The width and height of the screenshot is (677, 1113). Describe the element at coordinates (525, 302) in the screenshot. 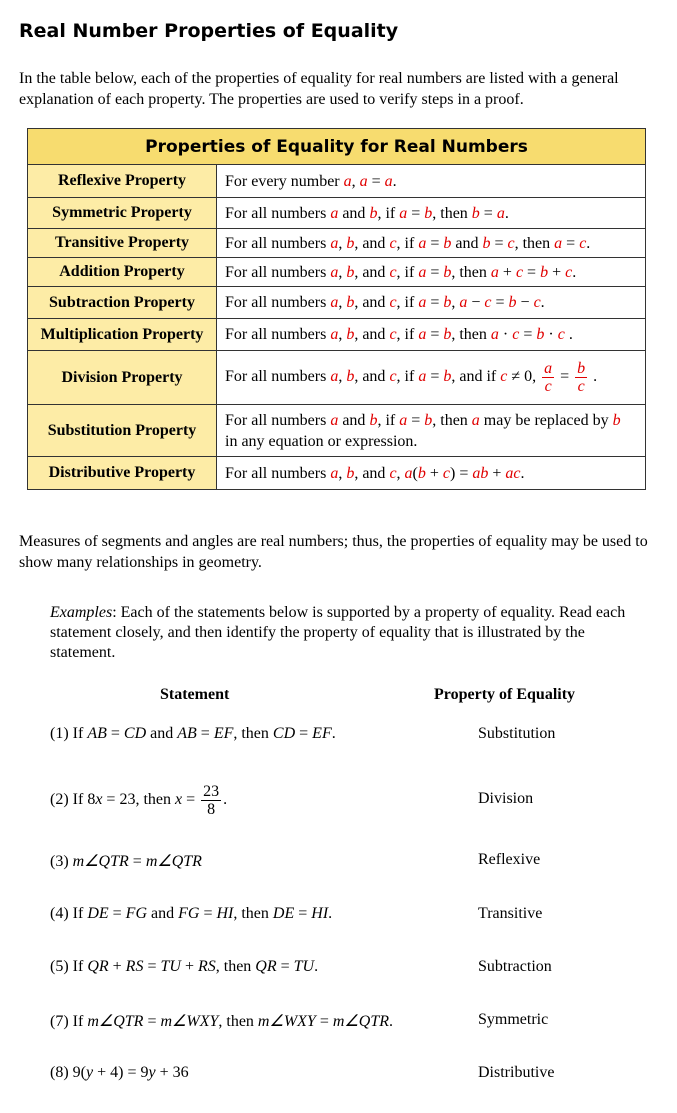

I see `text-segment: −` at that location.